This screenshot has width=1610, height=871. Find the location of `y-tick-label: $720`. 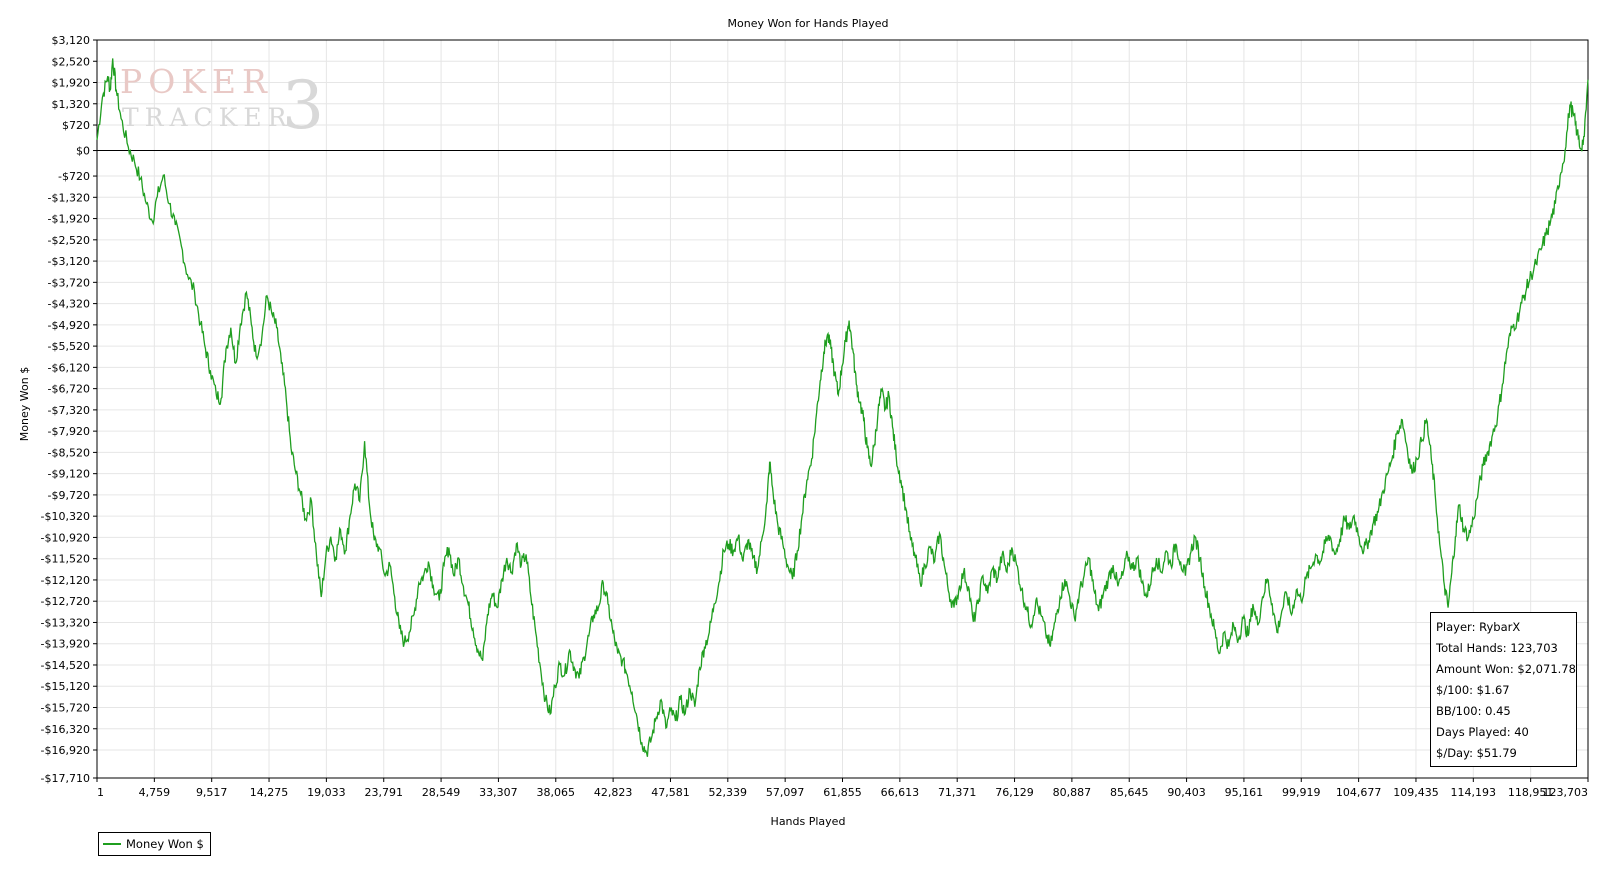

y-tick-label: $720 is located at coordinates (76, 125).